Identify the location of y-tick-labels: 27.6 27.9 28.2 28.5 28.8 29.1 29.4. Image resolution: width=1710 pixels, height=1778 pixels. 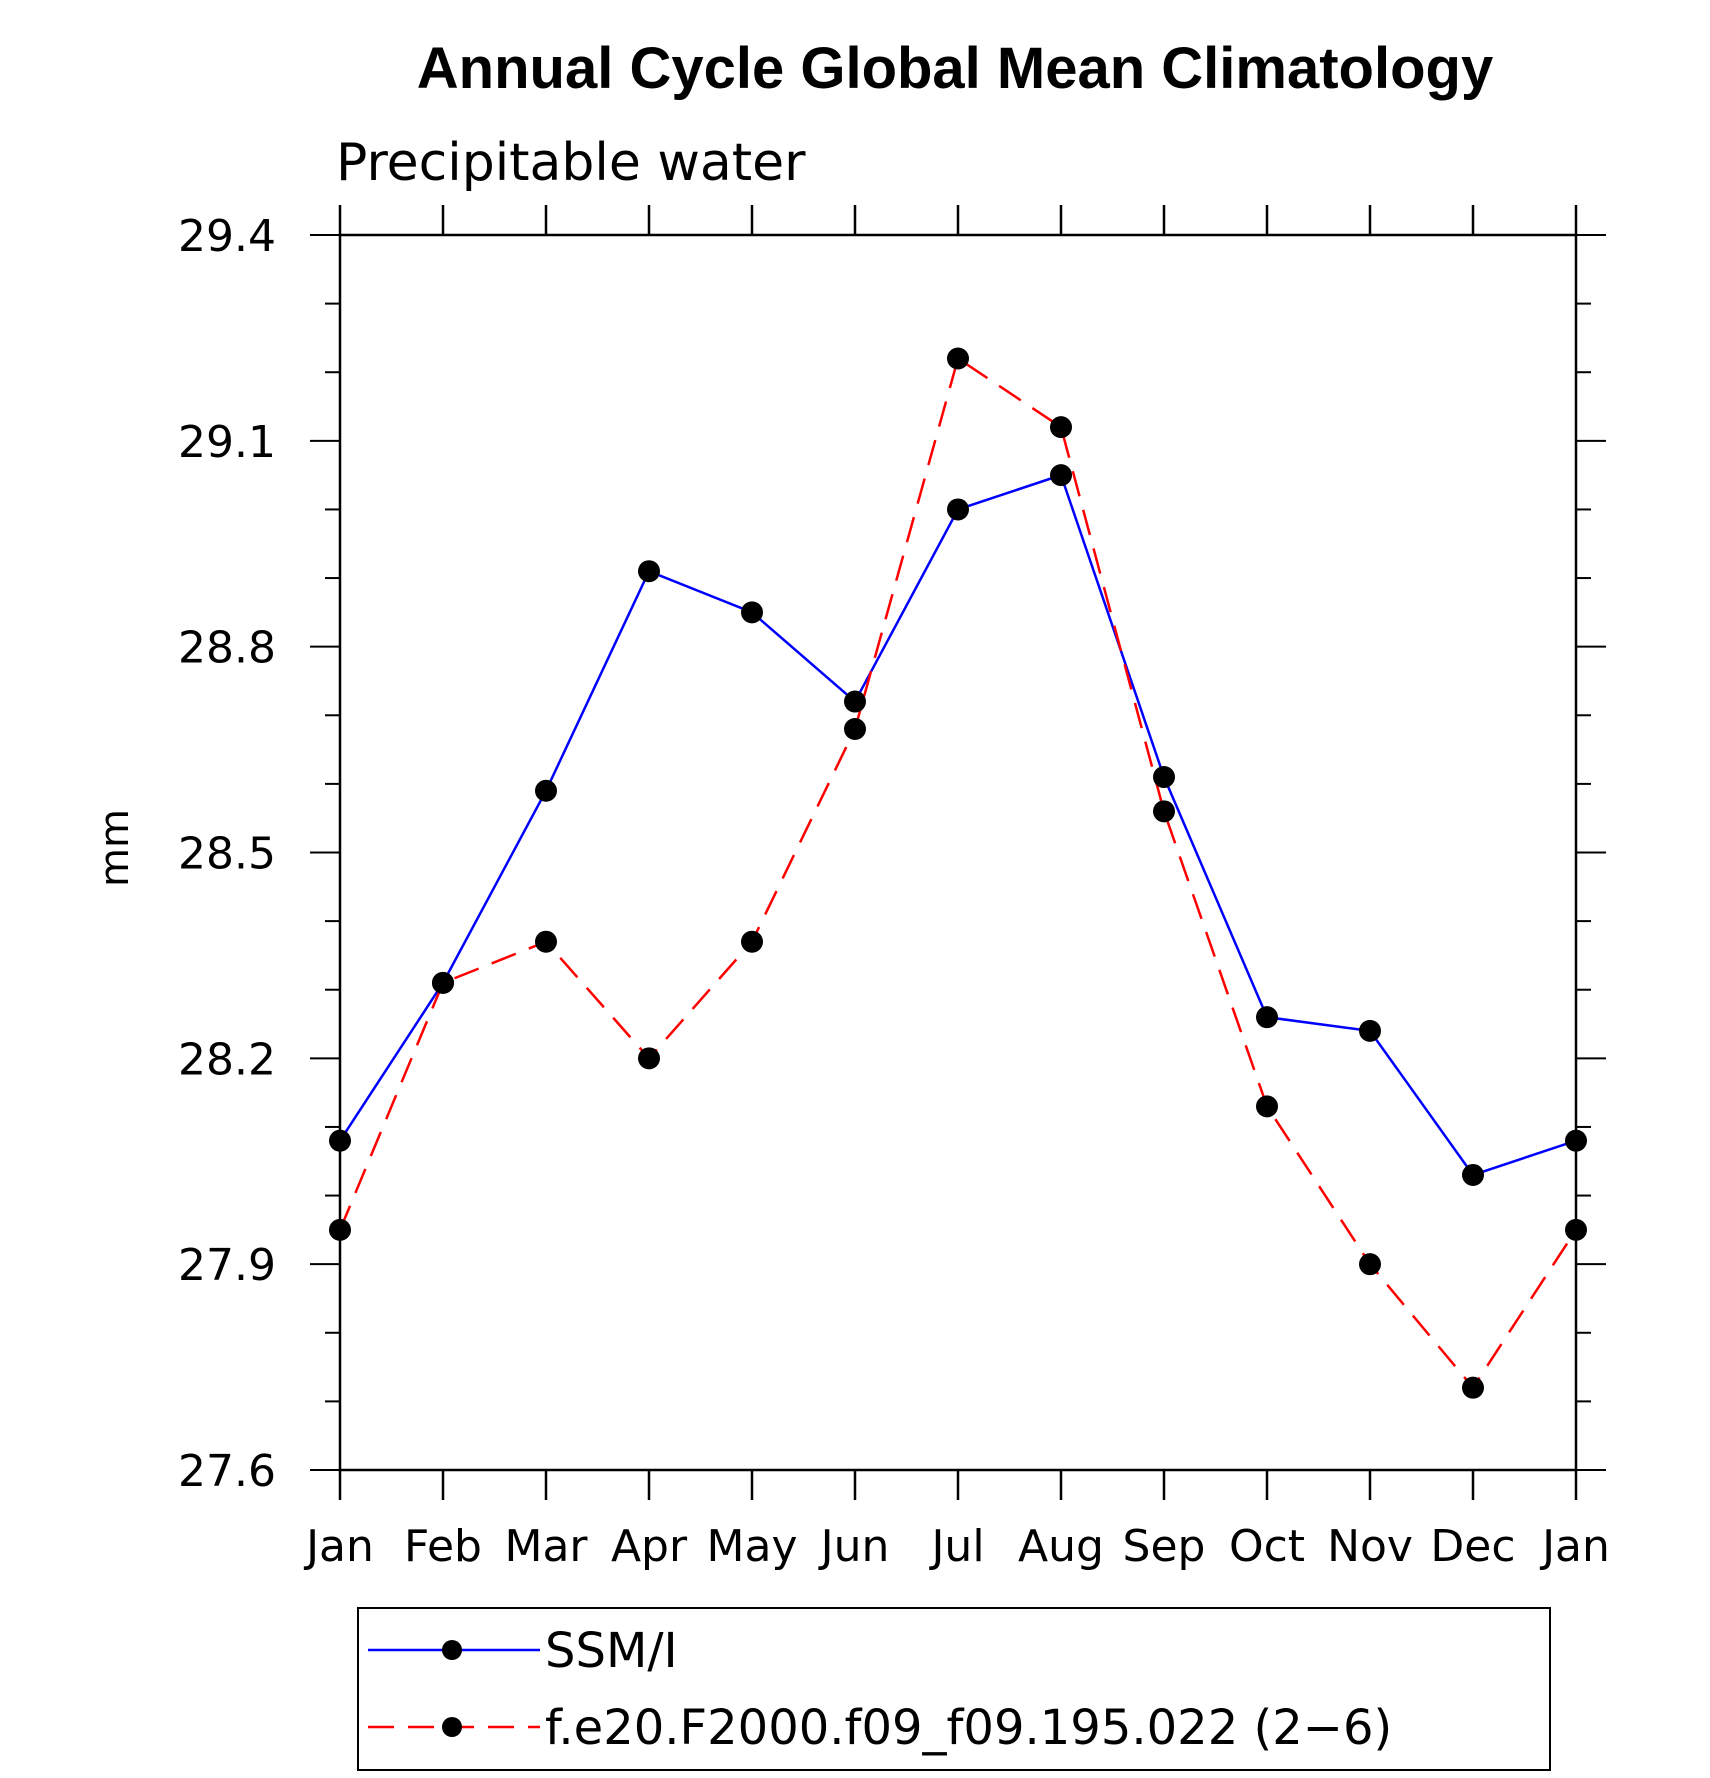
(227, 854).